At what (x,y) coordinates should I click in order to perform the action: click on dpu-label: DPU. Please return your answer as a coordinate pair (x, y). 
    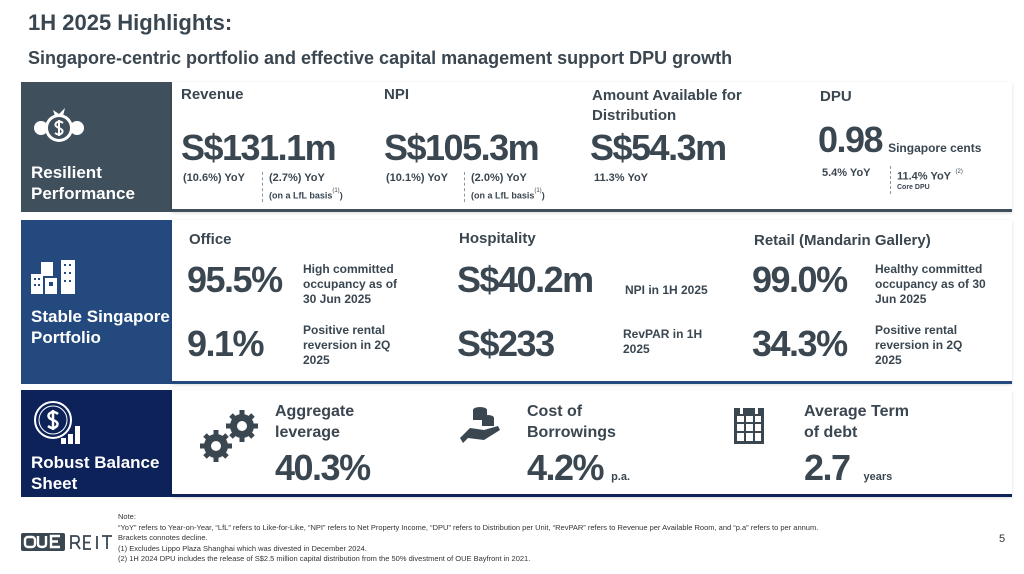
    Looking at the image, I should click on (836, 96).